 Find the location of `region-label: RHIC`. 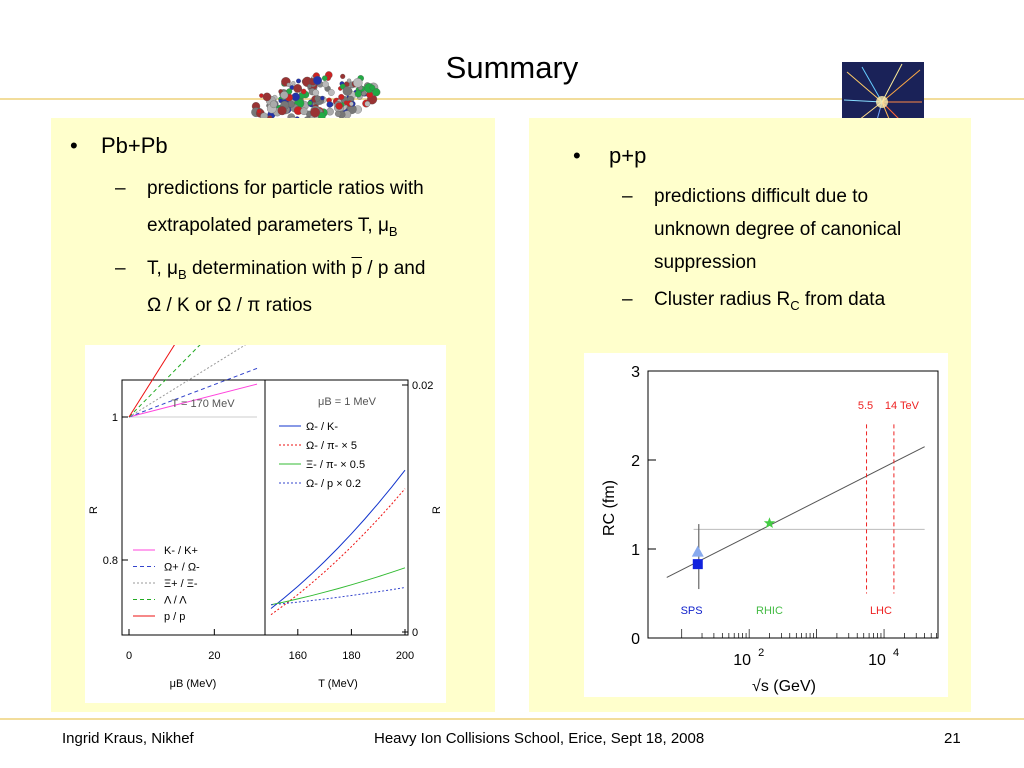

region-label: RHIC is located at coordinates (769, 611).